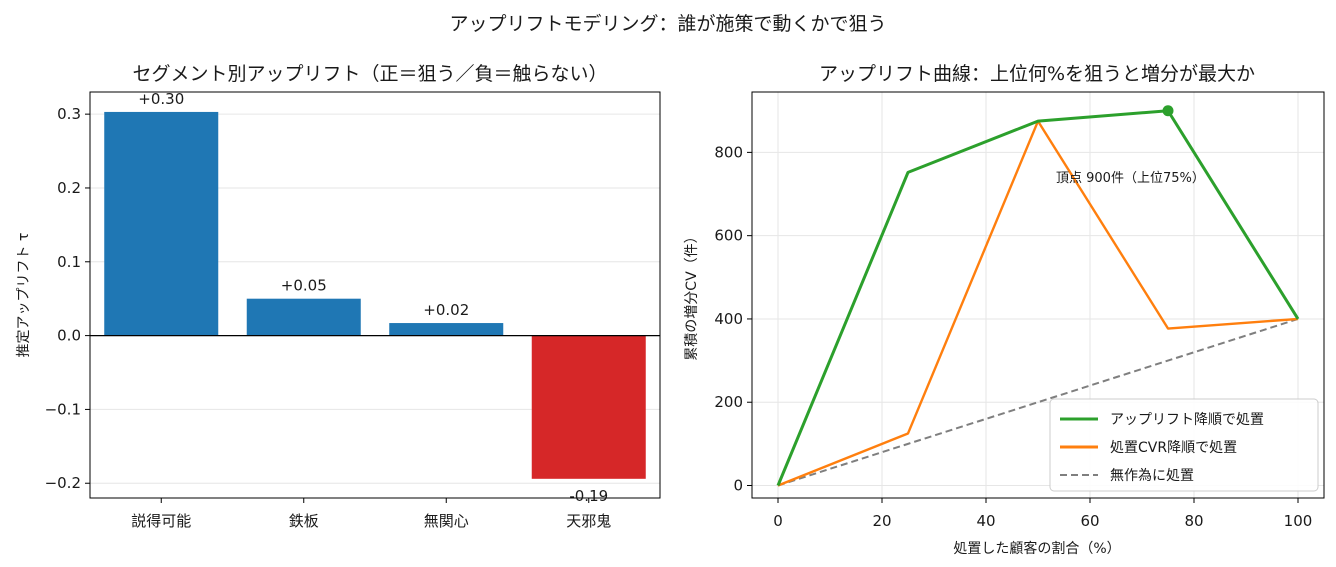 This screenshot has height=567, width=1336. I want to click on line-y-tick-label: 400, so click(728, 319).